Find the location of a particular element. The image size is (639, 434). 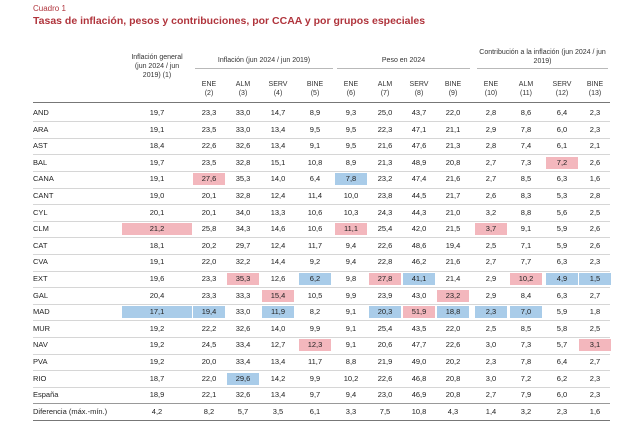

table-cell: 1,6 is located at coordinates (595, 179).